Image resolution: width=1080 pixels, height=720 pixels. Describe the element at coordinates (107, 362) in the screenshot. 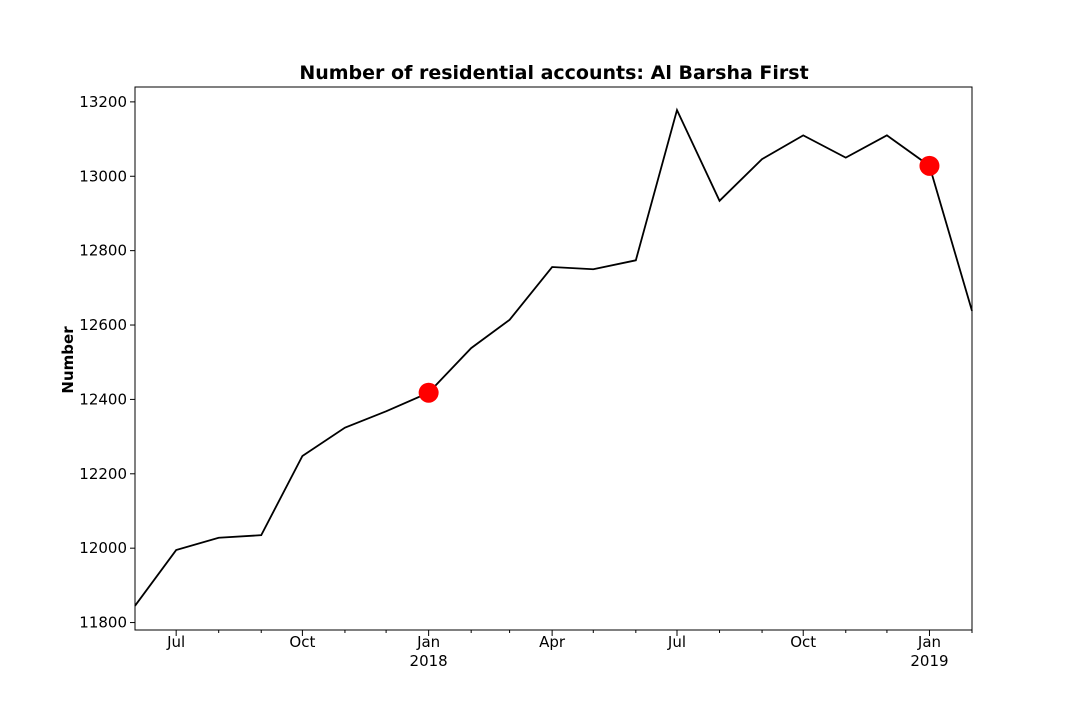

I see `y-axis: 11800 12000 12200 12400 12600 12800 13000 13200` at that location.